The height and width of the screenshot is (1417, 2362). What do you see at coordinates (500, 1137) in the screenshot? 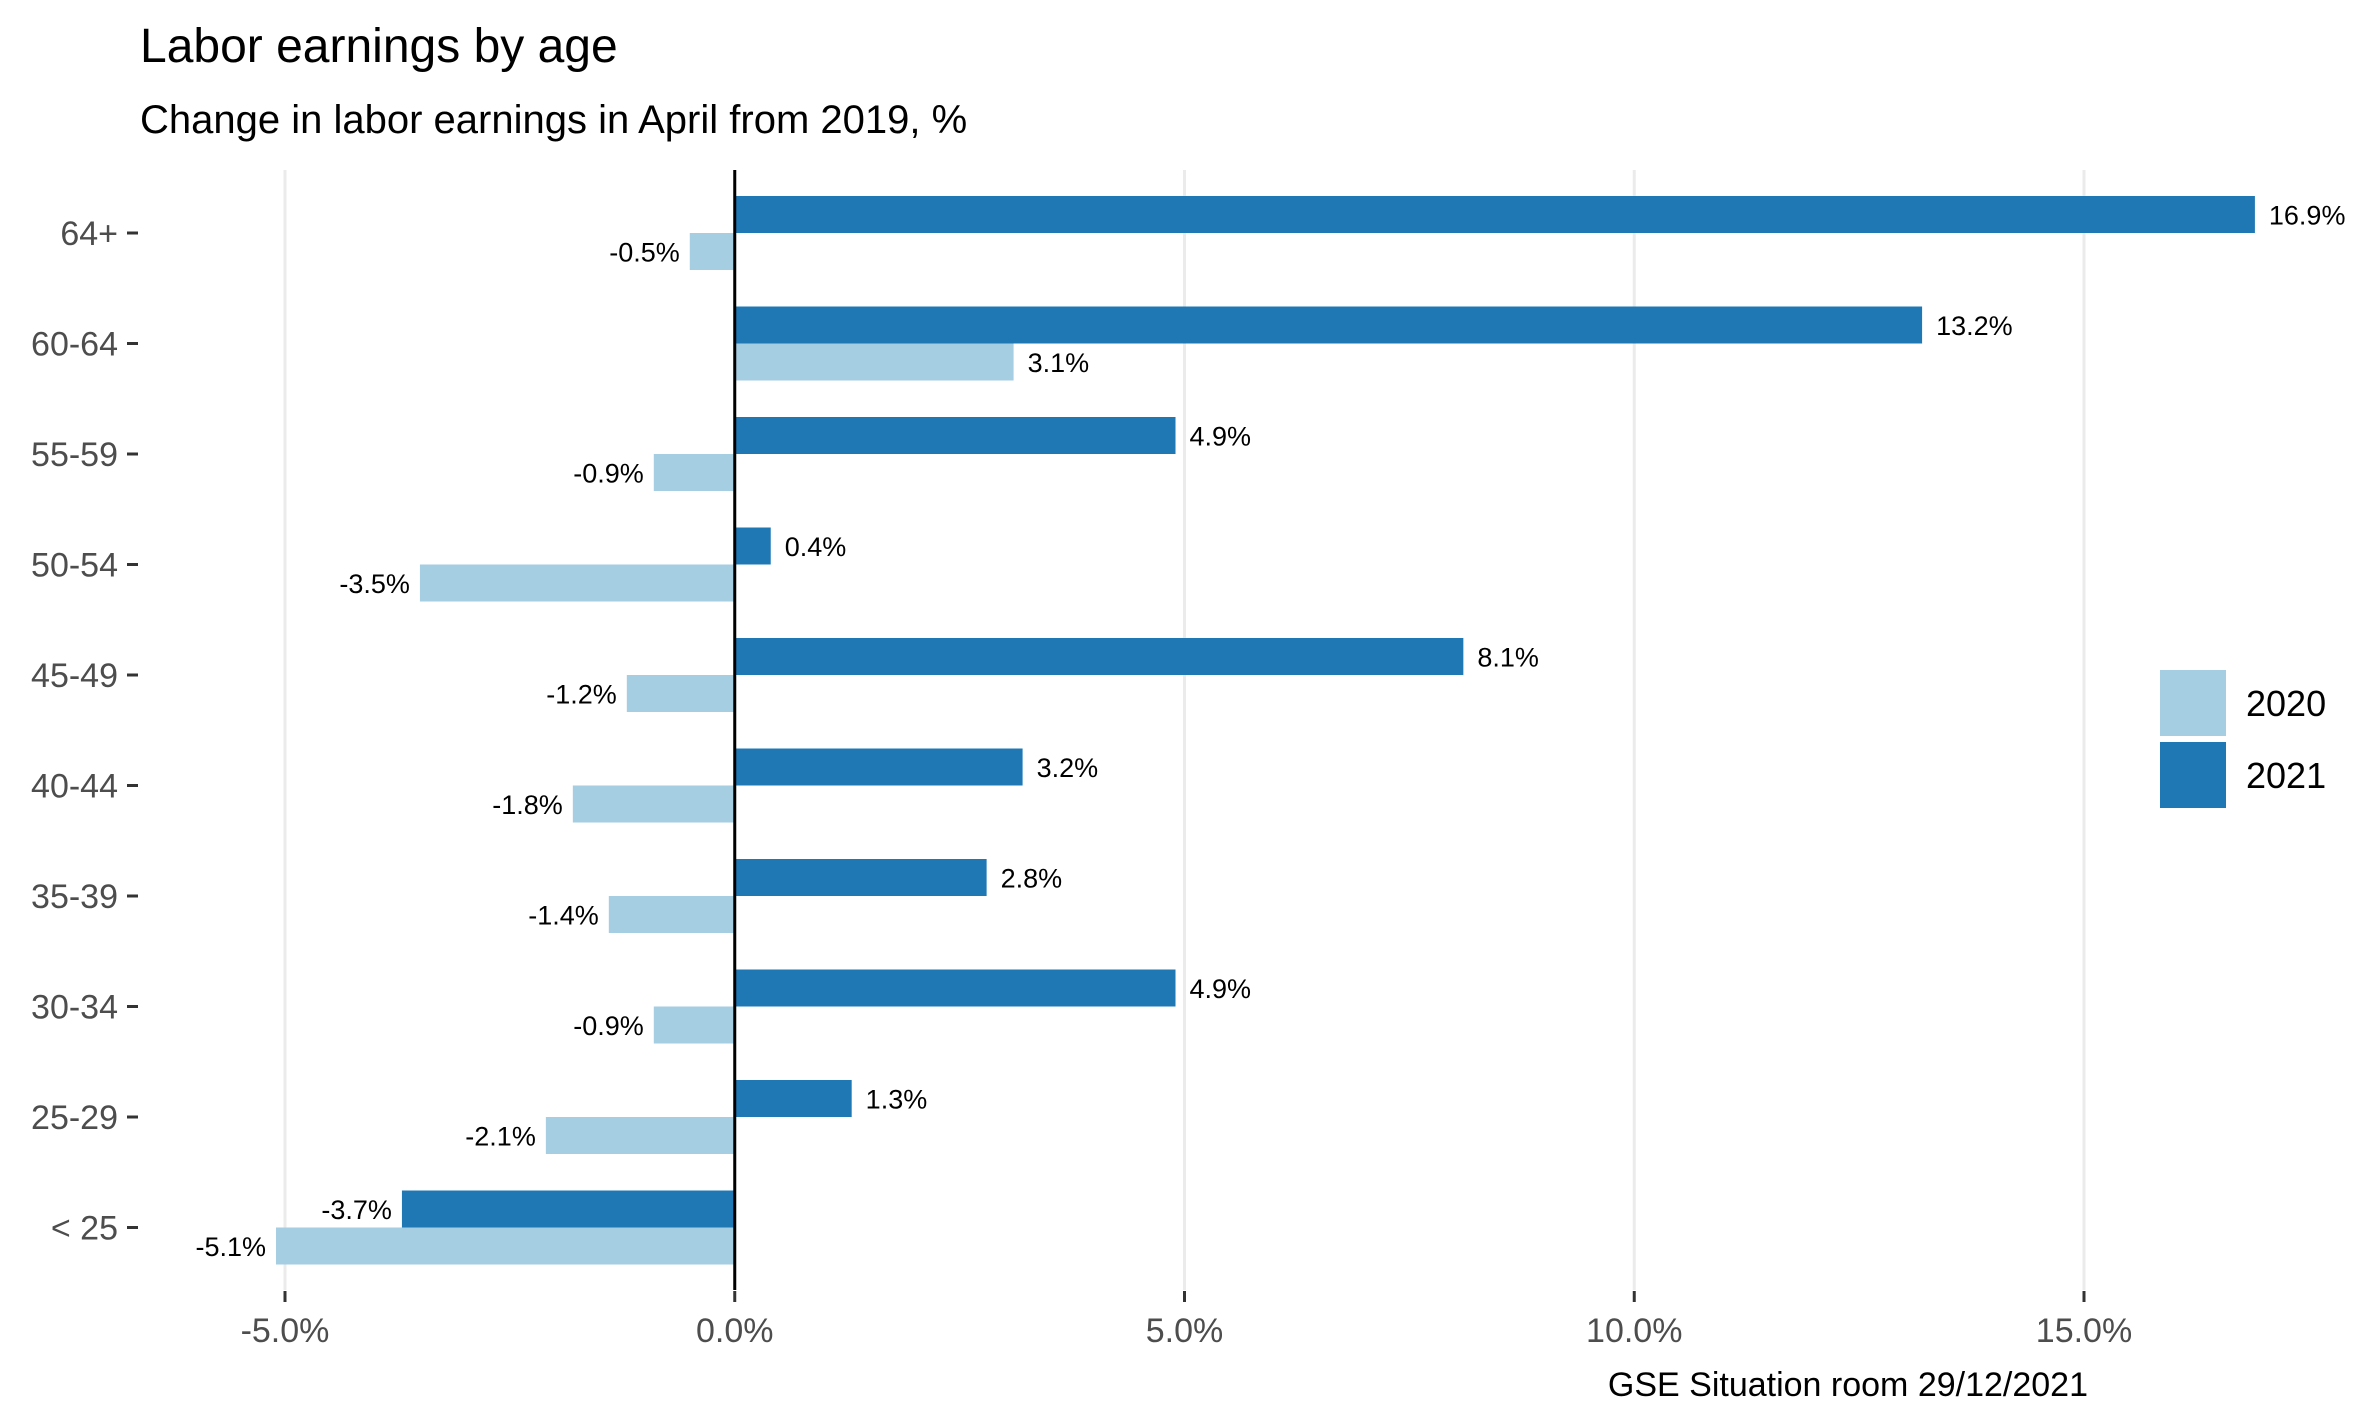
I see `data-label-2020-8: -2.1%` at bounding box center [500, 1137].